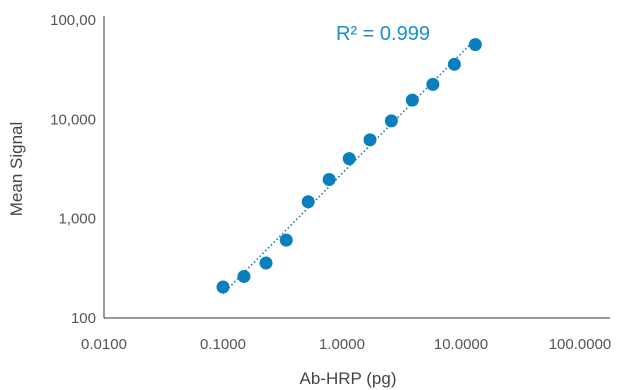 This screenshot has width=626, height=390. Describe the element at coordinates (73, 169) in the screenshot. I see `y-tick-labels: 100 1,000 10,000 100,00` at that location.